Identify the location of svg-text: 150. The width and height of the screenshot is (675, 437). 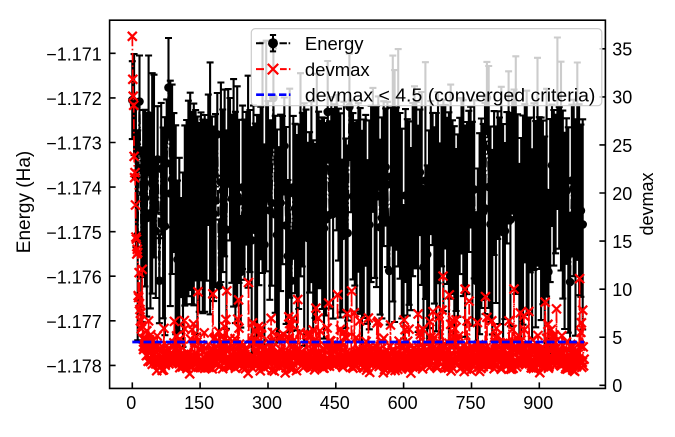
(199, 403).